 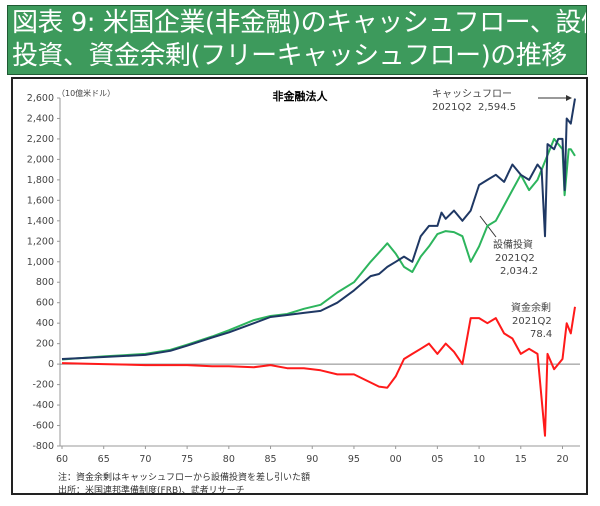 I want to click on x-tick-label: 05, so click(x=437, y=459).